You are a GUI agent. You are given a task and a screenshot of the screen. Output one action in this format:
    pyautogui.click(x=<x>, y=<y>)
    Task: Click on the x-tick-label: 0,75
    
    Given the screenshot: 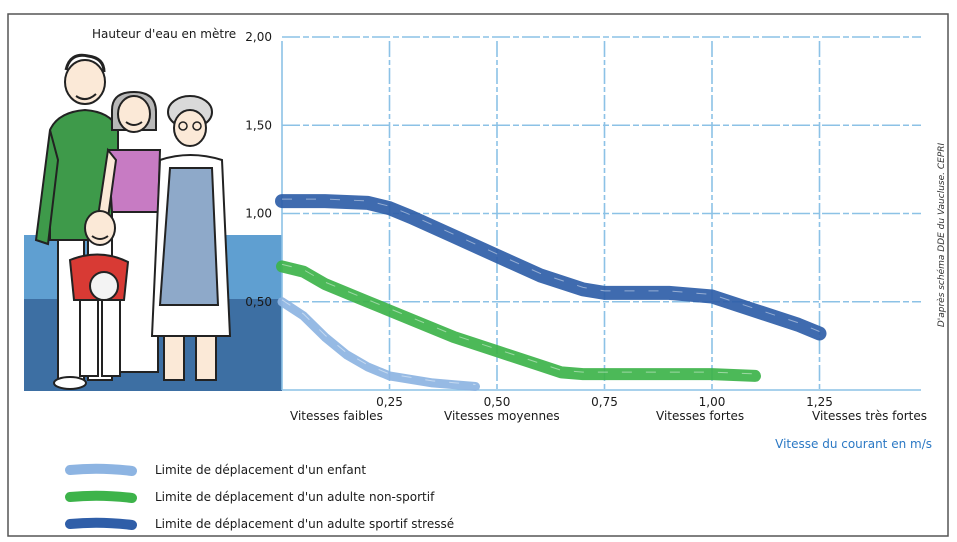 What is the action you would take?
    pyautogui.click(x=604, y=402)
    